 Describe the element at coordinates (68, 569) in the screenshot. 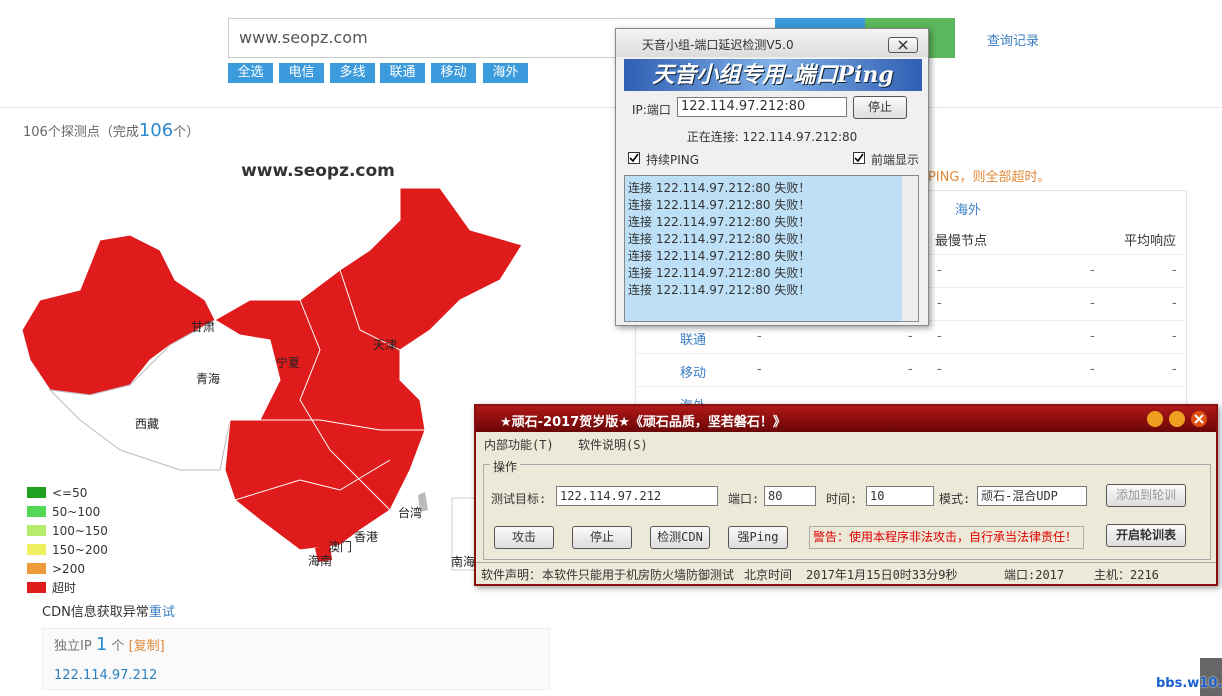

I see `legend-label: >200` at that location.